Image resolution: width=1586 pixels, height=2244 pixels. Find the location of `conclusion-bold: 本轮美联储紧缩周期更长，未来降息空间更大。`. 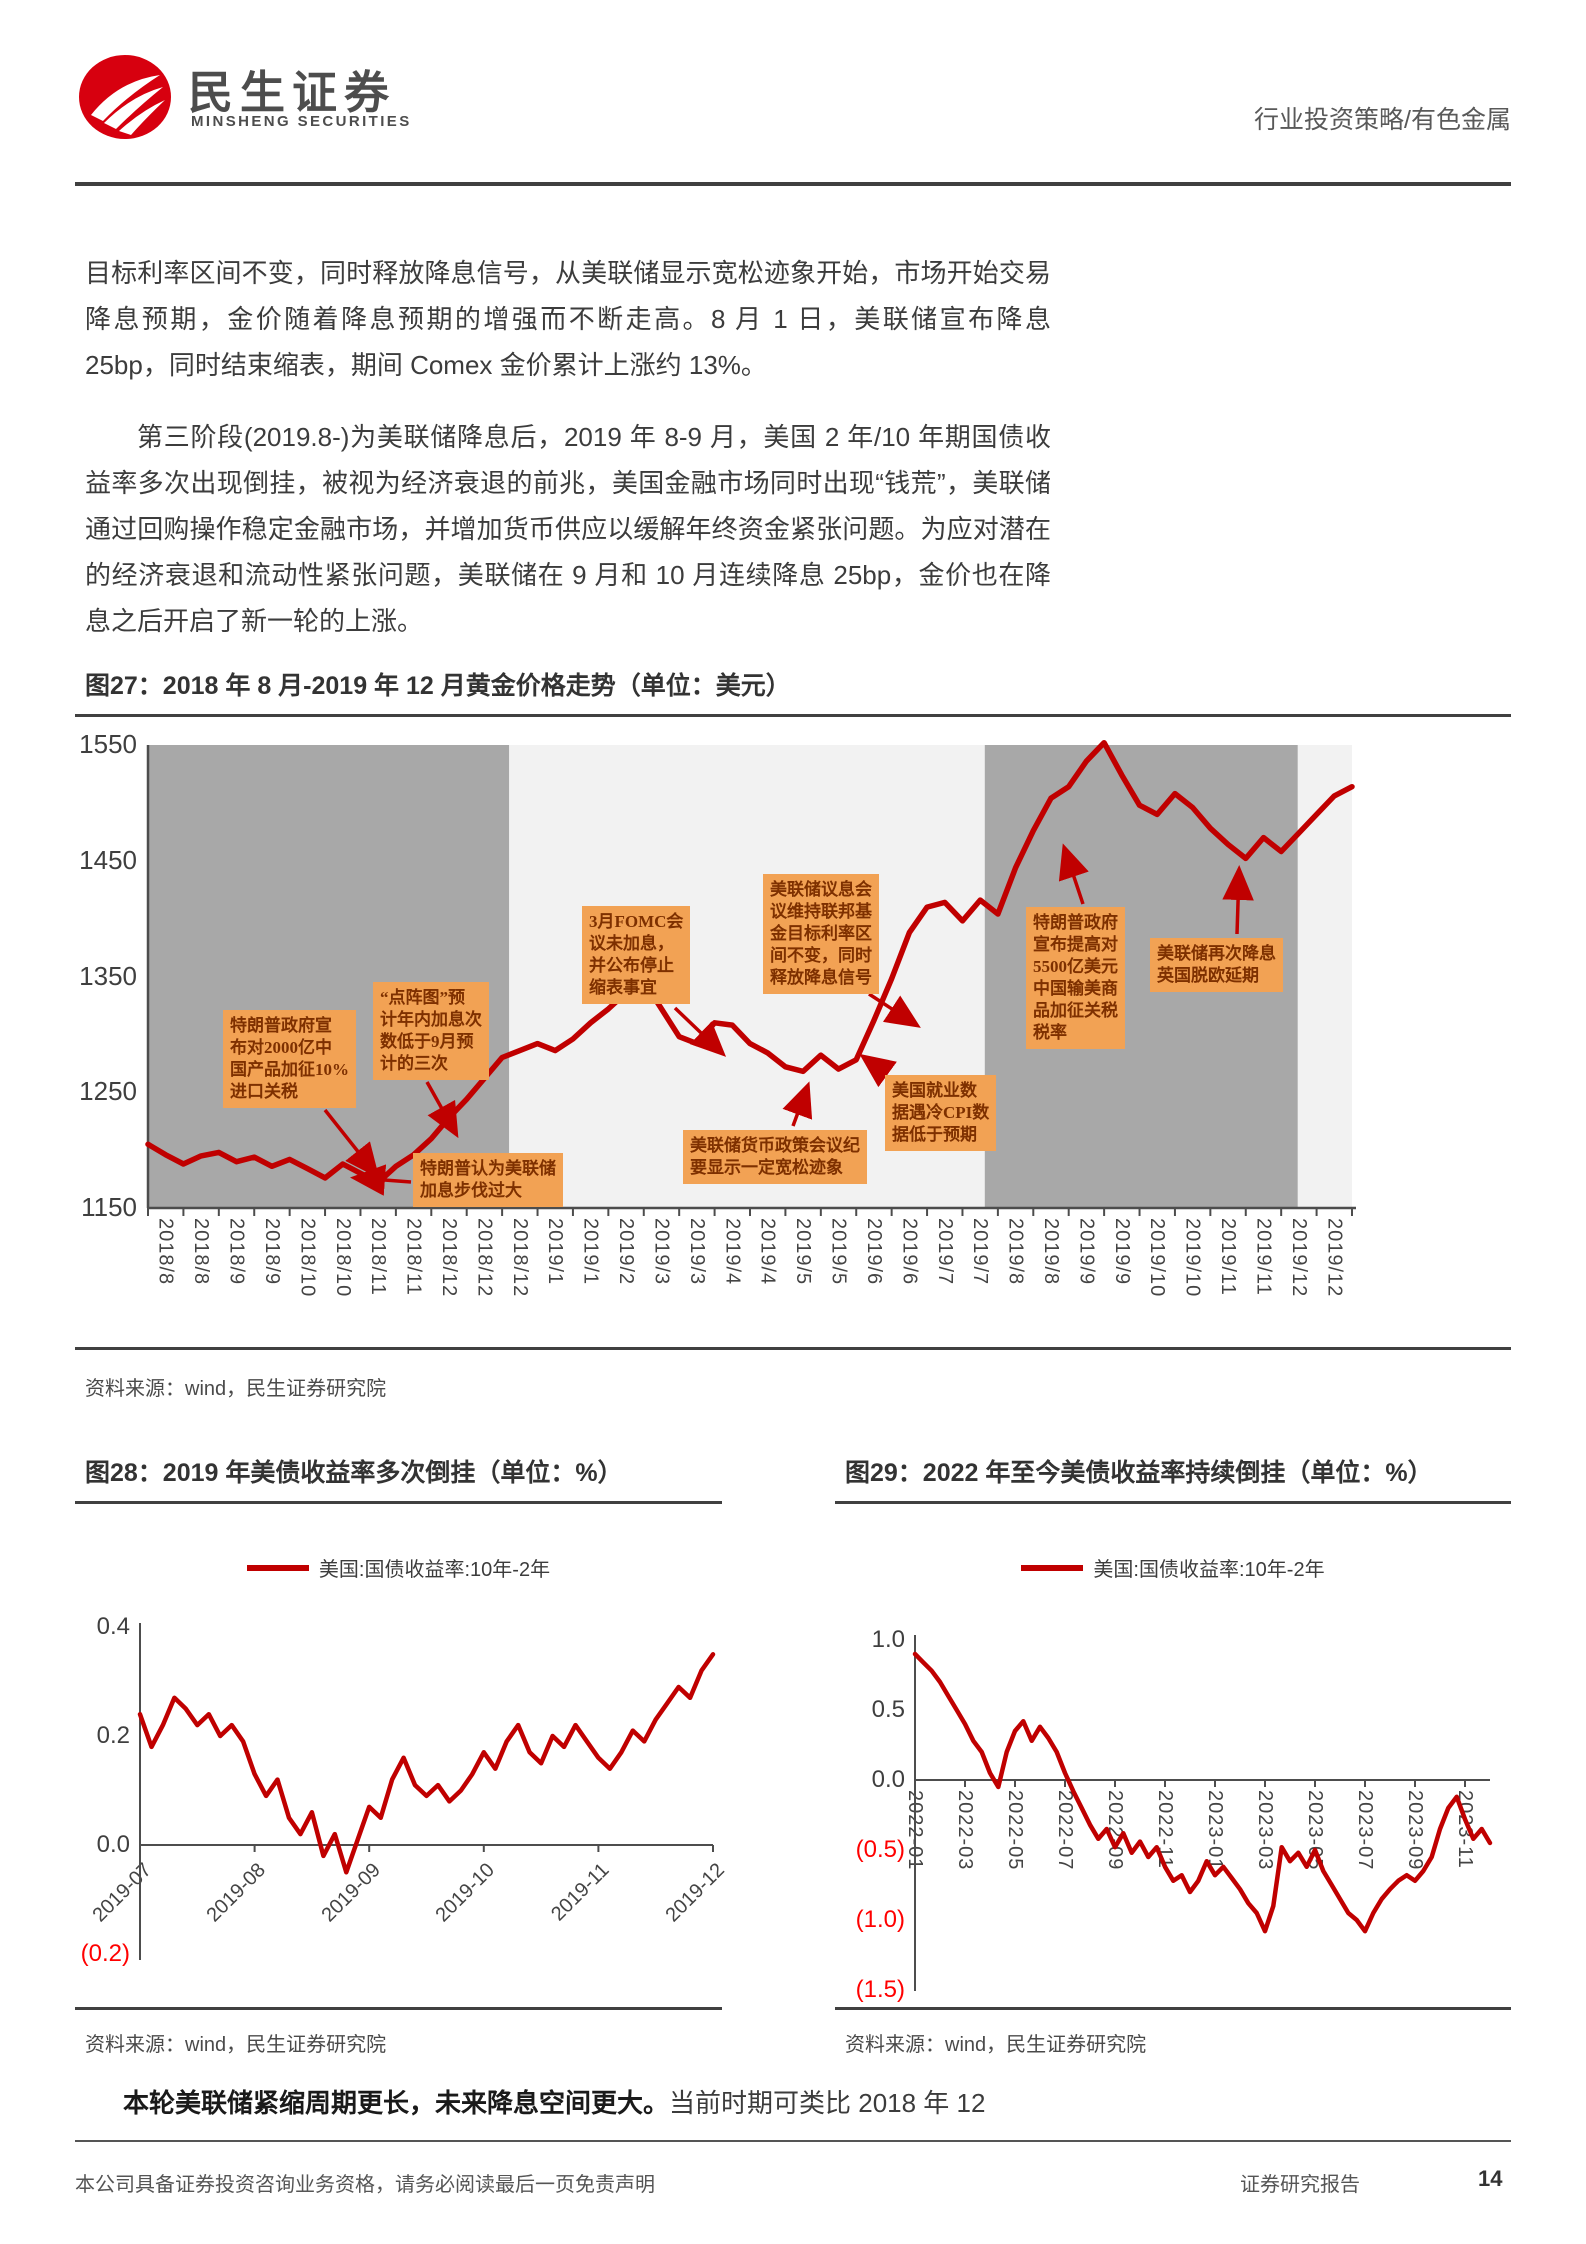

conclusion-bold: 本轮美联储紧缩周期更长，未来降息空间更大。 is located at coordinates (396, 2103).